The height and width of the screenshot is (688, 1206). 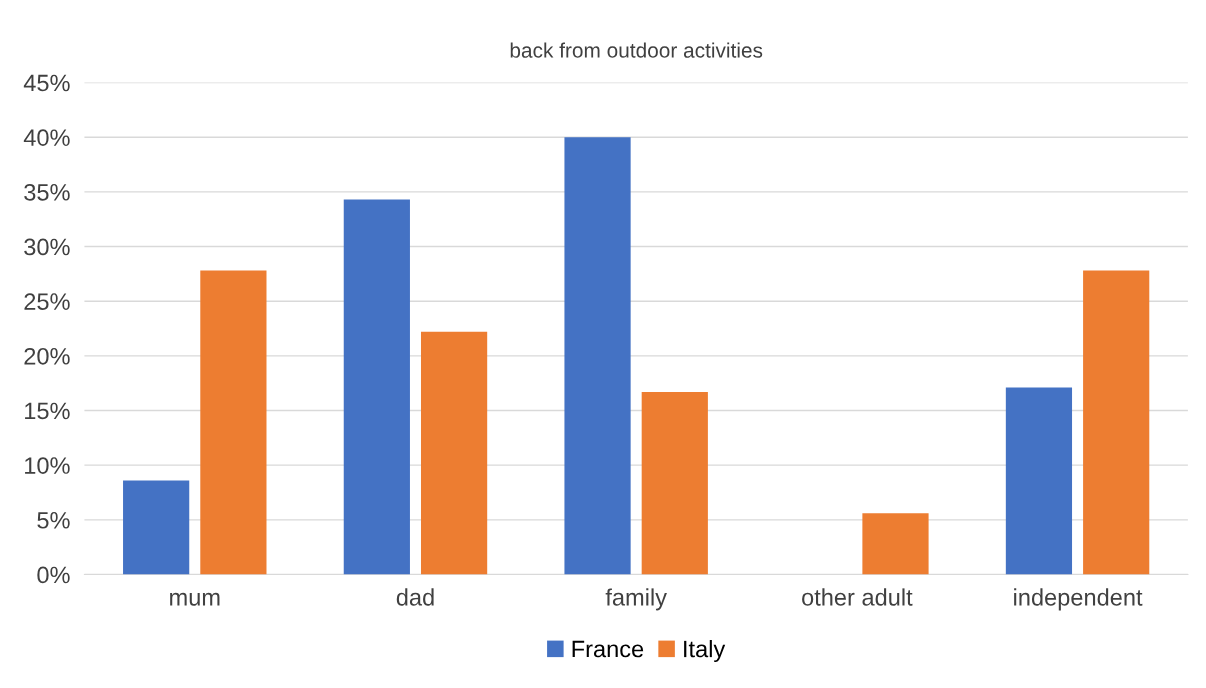 I want to click on y-tick-label: 20%, so click(x=47, y=356).